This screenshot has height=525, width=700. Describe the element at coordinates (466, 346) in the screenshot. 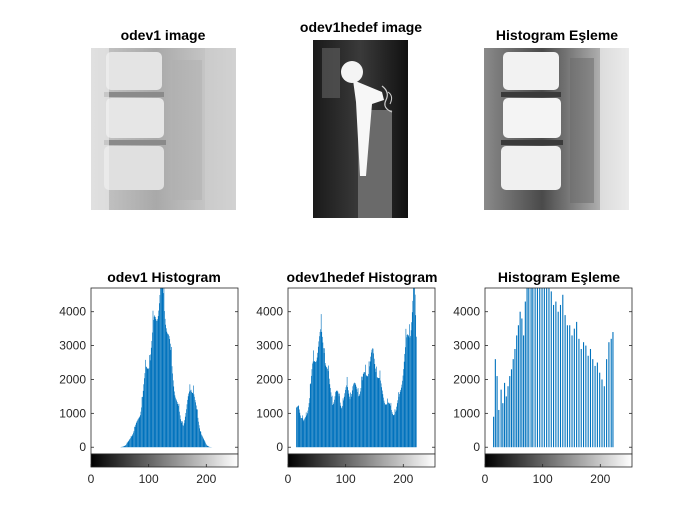

I see `y-tick-label: 3000` at that location.